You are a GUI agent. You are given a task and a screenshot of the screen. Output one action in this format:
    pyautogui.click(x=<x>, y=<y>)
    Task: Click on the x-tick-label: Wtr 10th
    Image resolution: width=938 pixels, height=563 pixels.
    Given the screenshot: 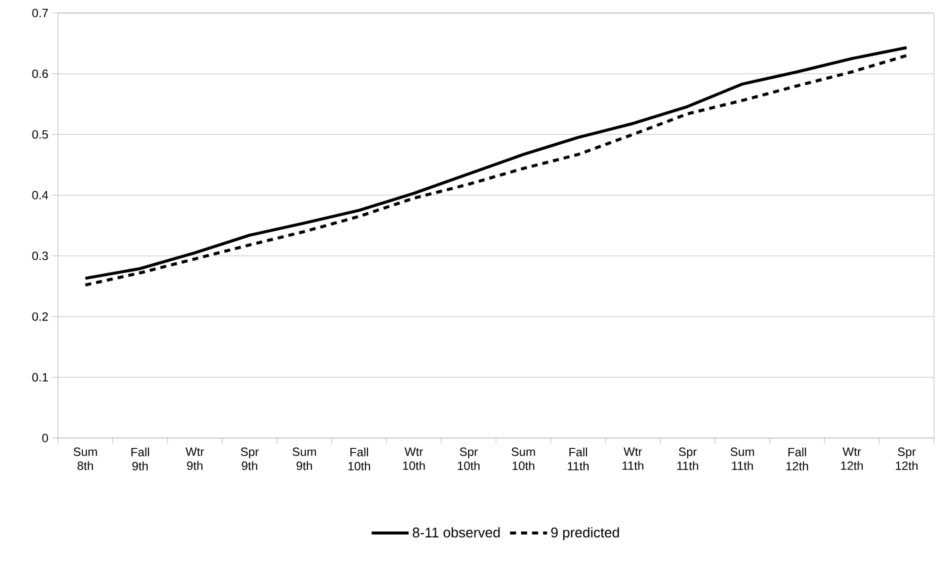 What is the action you would take?
    pyautogui.click(x=414, y=459)
    